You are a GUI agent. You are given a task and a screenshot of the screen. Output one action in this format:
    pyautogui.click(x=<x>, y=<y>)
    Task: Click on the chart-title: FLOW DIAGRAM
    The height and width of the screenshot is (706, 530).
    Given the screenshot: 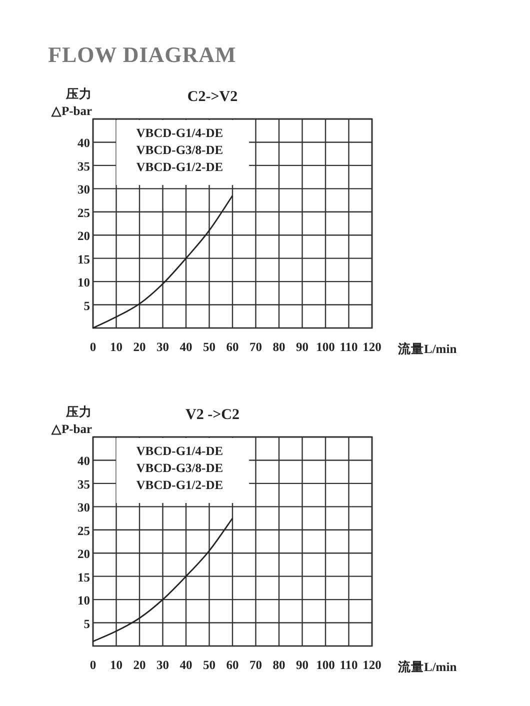 What is the action you would take?
    pyautogui.click(x=142, y=54)
    